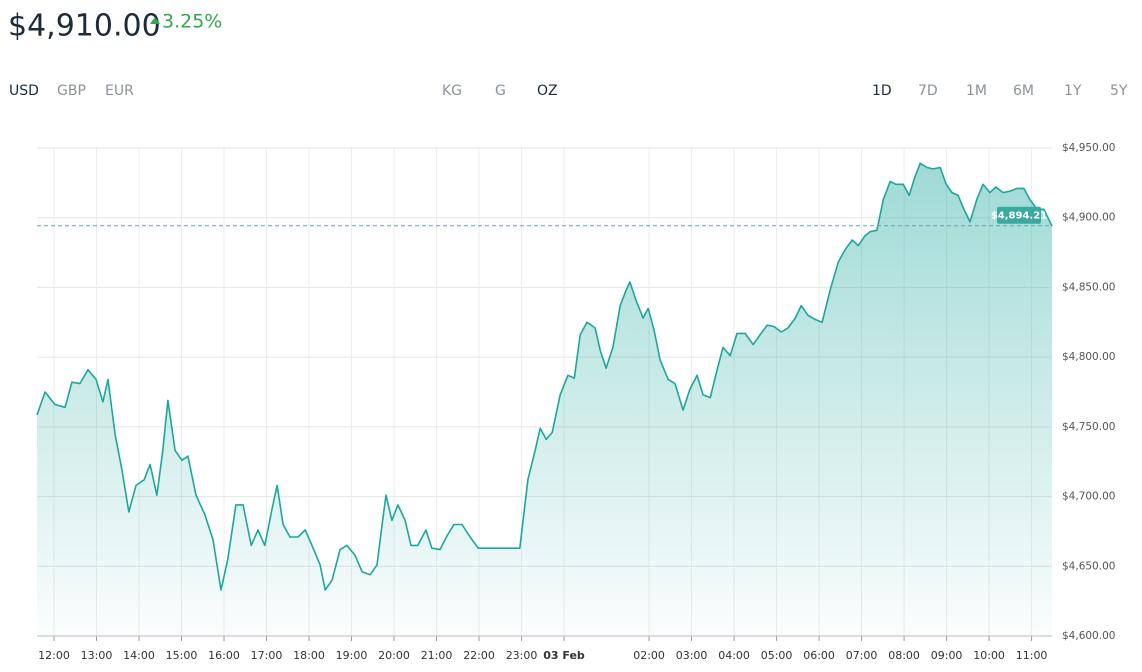 The image size is (1142, 672). I want to click on x-tick-label: 16:00, so click(224, 655).